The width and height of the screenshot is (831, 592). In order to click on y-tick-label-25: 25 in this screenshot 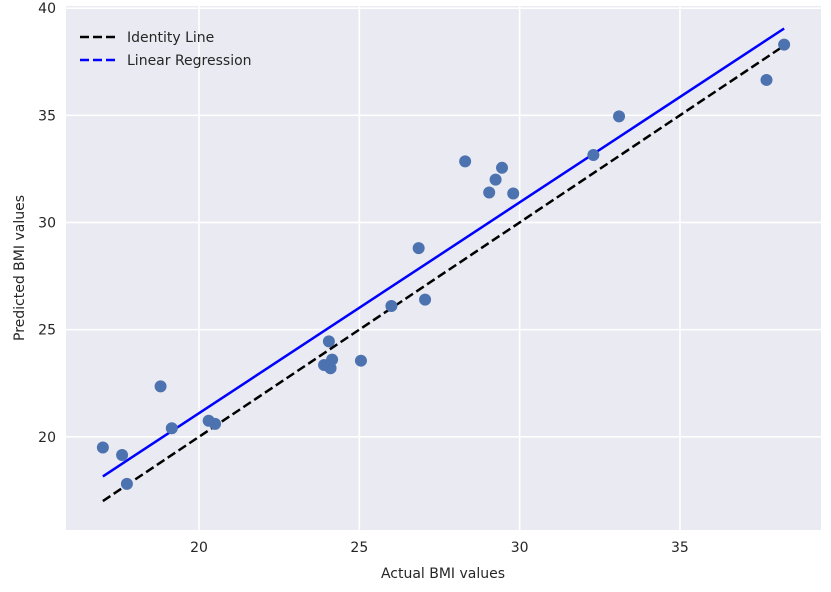, I will do `click(47, 331)`.